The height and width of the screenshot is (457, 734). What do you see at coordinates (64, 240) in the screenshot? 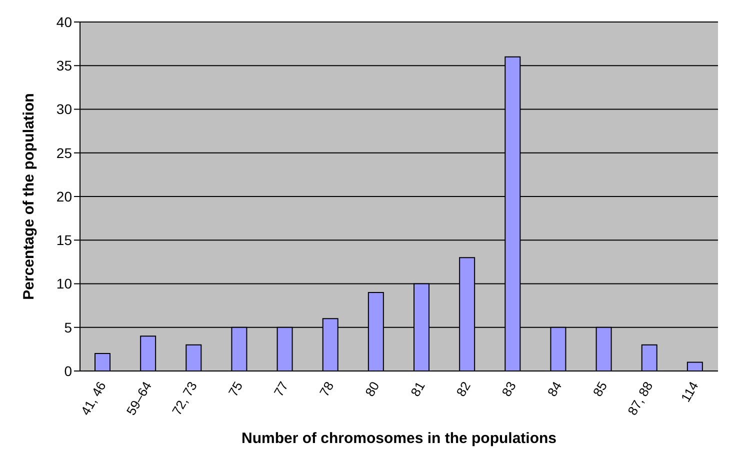
I see `y-tick-label: 15` at bounding box center [64, 240].